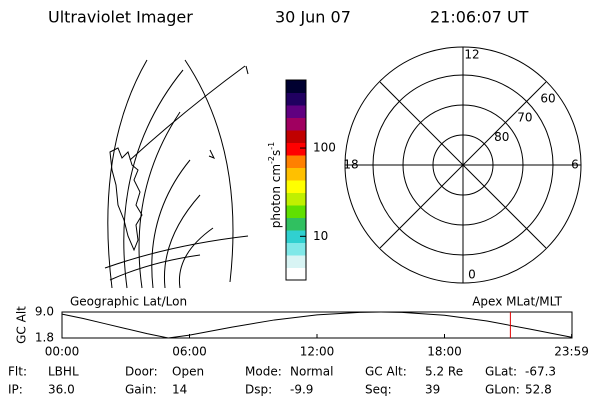 The image size is (600, 400). Describe the element at coordinates (538, 390) in the screenshot. I see `field-value: 52.8` at that location.